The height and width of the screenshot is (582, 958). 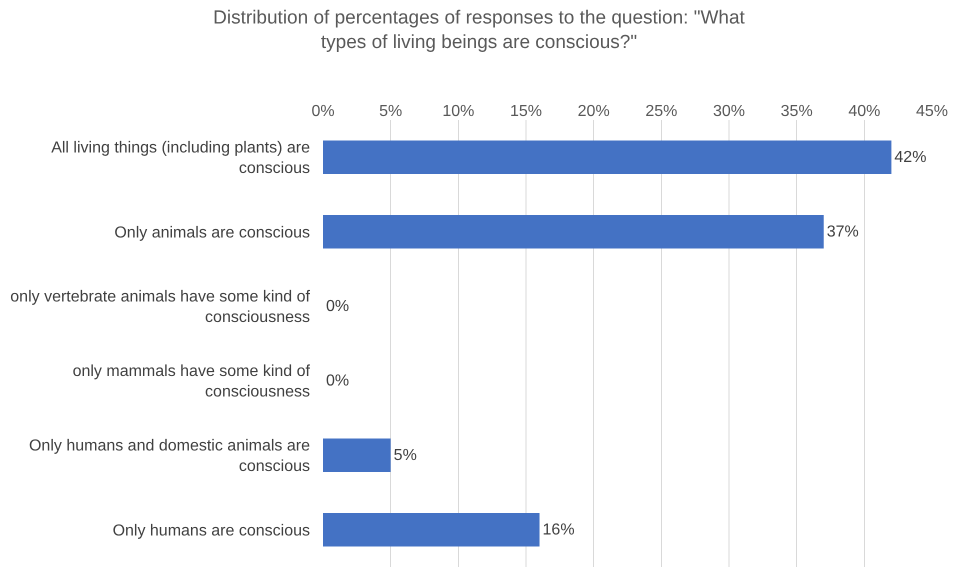 I want to click on y-tick-label: Only humans are conscious, so click(x=211, y=531).